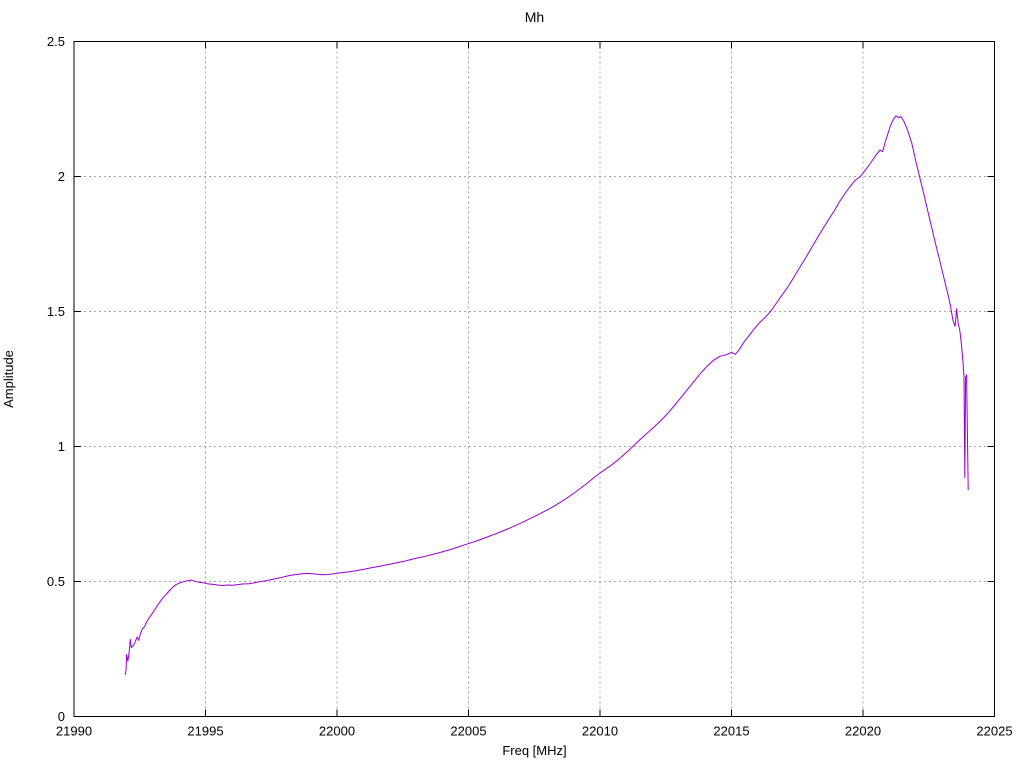 This screenshot has height=768, width=1024. What do you see at coordinates (337, 731) in the screenshot?
I see `x-tick-label: 22000` at bounding box center [337, 731].